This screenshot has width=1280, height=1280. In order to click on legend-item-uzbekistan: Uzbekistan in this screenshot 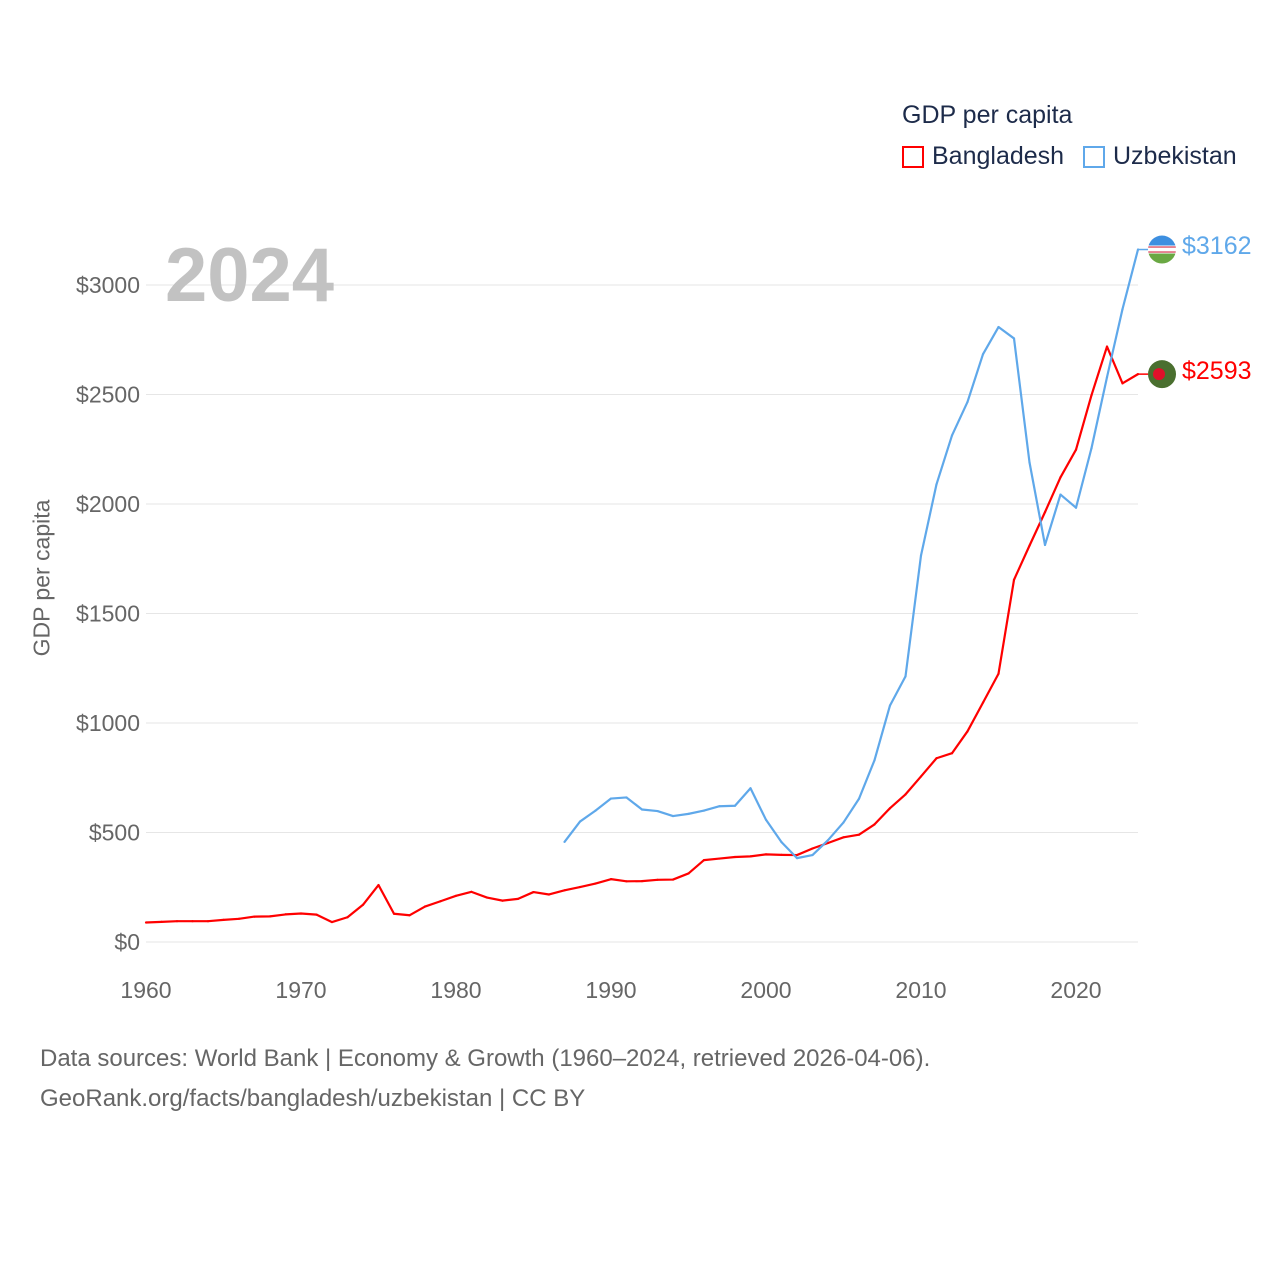, I will do `click(1160, 156)`.